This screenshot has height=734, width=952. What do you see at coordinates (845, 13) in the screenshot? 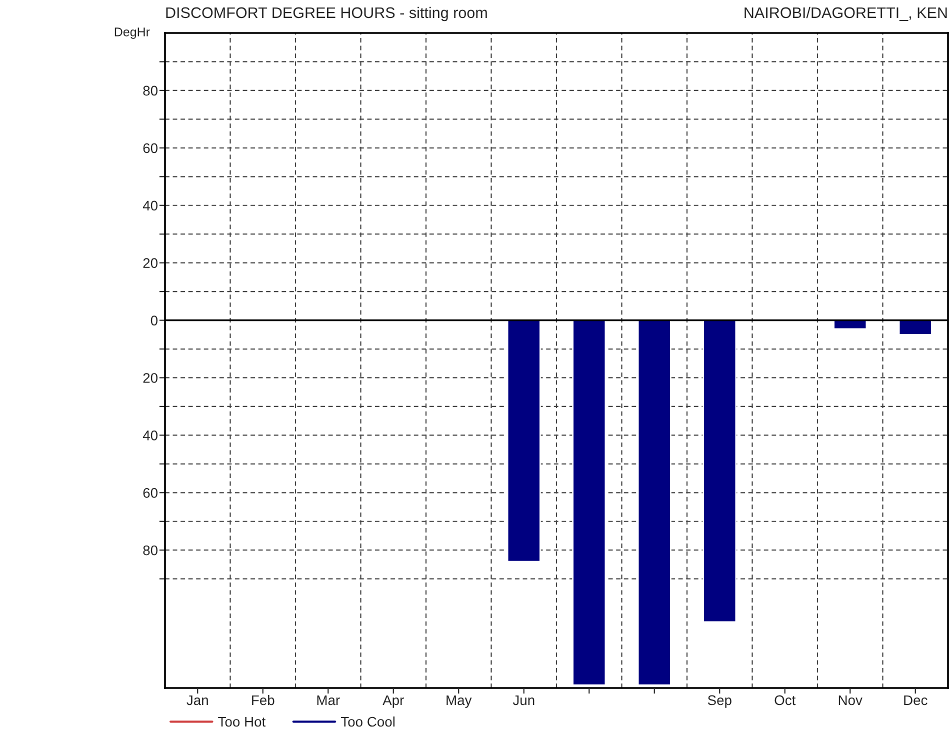
I see `chart-subtitle: NAIROBI/DAGORETTI_, KEN` at bounding box center [845, 13].